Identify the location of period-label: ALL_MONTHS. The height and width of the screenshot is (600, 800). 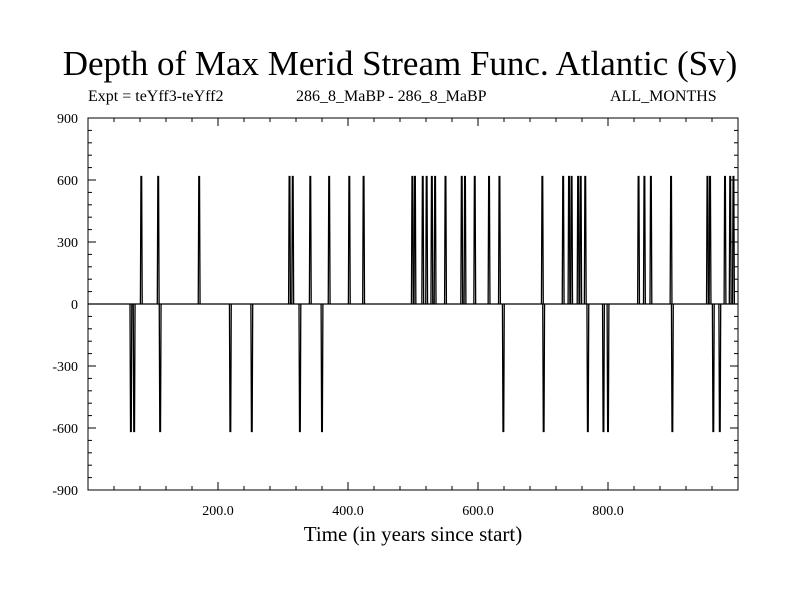
(663, 96).